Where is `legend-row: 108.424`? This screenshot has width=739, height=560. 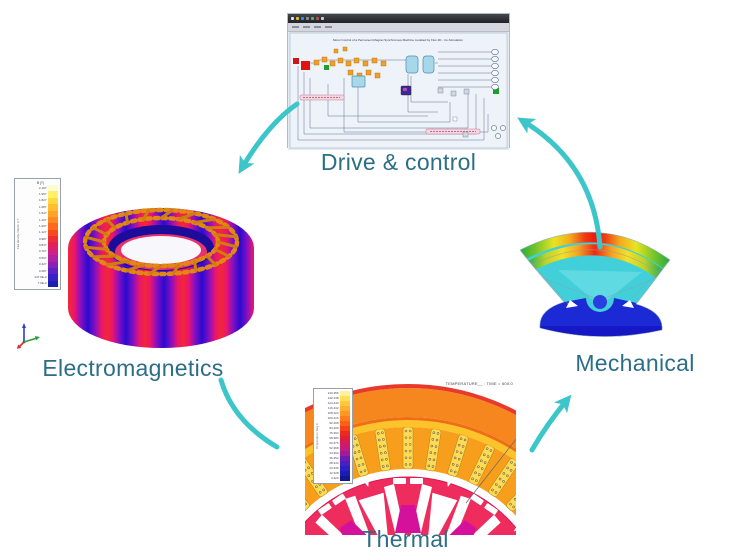 legend-row: 108.424 is located at coordinates (336, 413).